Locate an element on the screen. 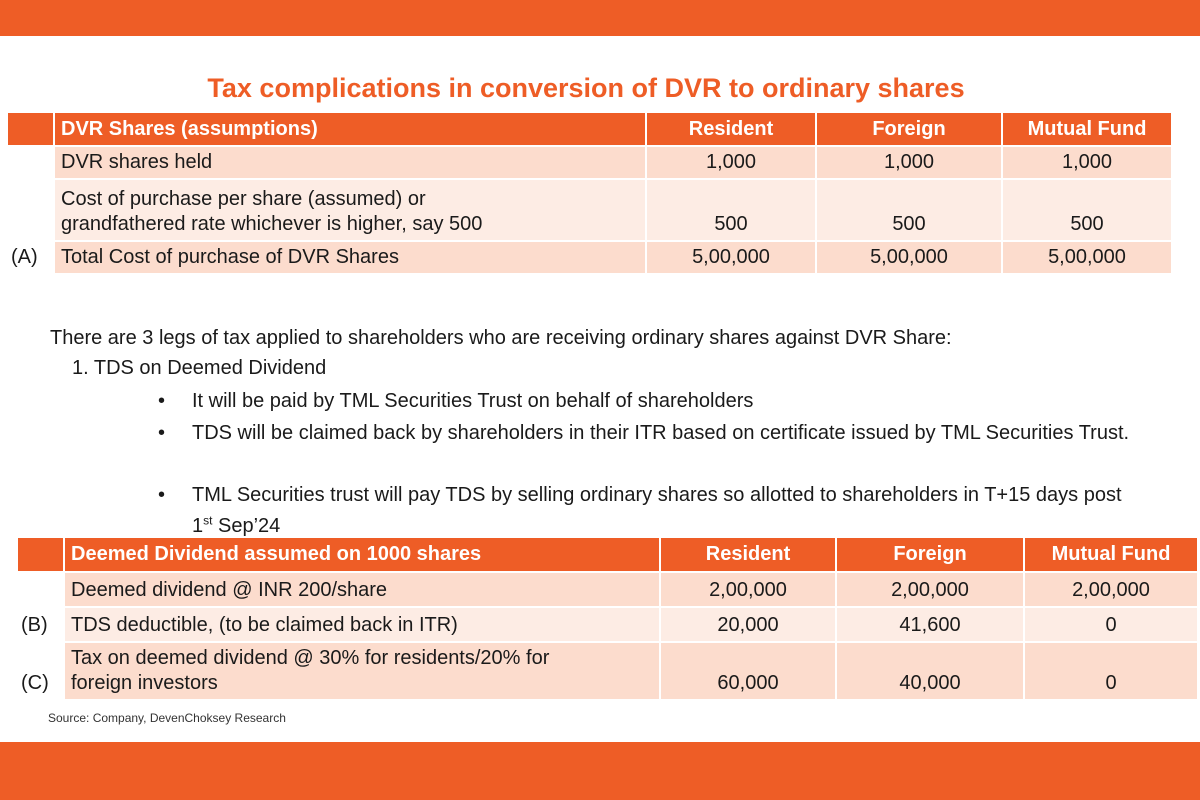  value-resident: 5,00,000 is located at coordinates (731, 258).